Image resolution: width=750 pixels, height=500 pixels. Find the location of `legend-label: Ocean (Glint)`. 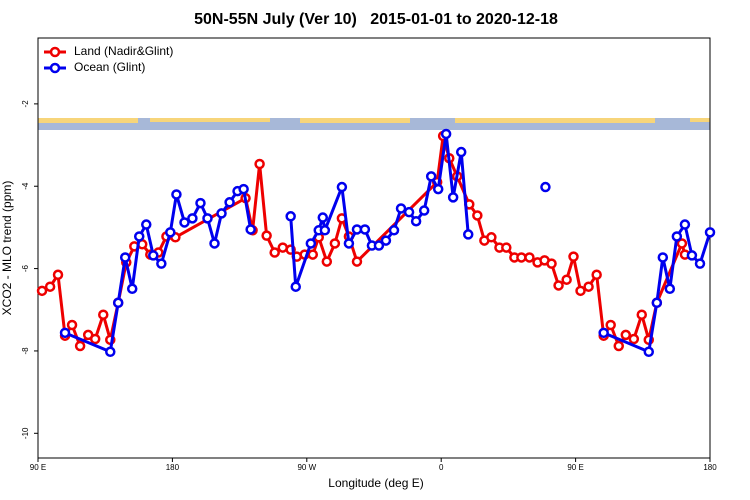

legend-label: Ocean (Glint) is located at coordinates (109, 67).